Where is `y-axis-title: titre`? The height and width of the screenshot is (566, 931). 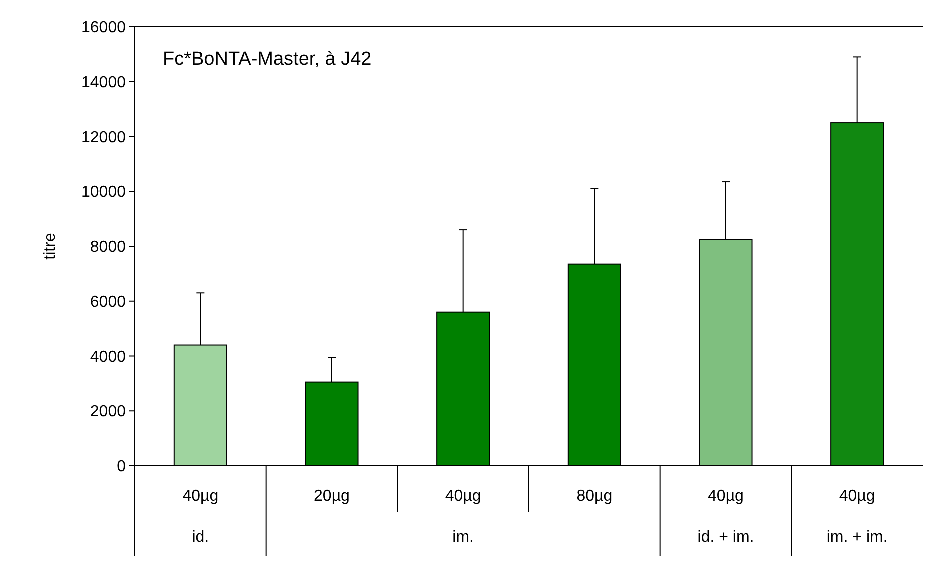
y-axis-title: titre is located at coordinates (50, 246).